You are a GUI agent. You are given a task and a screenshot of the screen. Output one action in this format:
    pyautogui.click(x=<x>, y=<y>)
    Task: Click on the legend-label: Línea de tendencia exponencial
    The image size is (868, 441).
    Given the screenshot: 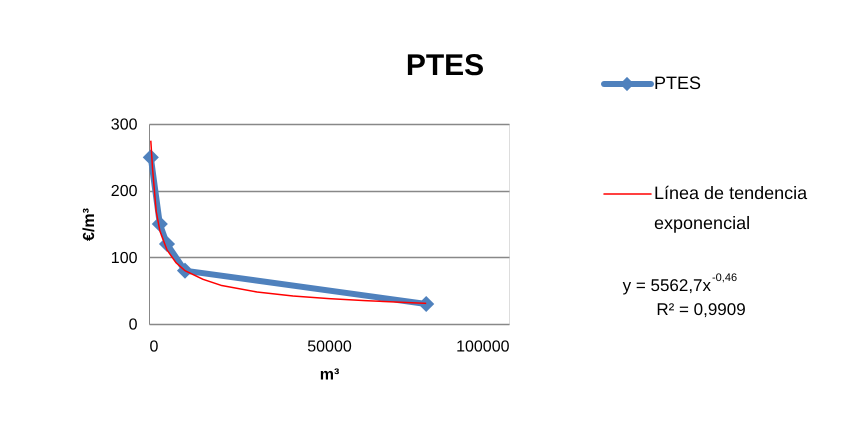 What is the action you would take?
    pyautogui.click(x=731, y=208)
    